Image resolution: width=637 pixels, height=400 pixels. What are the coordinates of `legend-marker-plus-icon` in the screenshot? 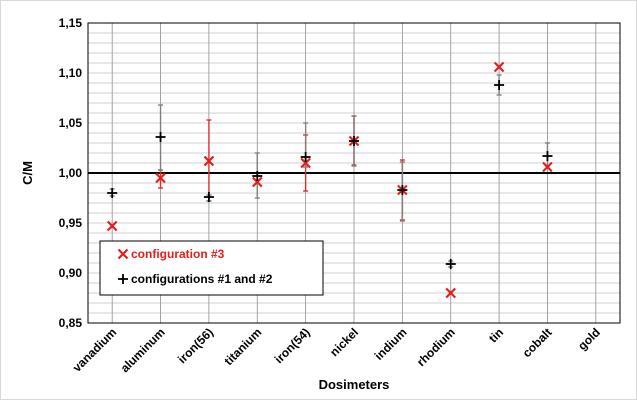 It's located at (123, 279).